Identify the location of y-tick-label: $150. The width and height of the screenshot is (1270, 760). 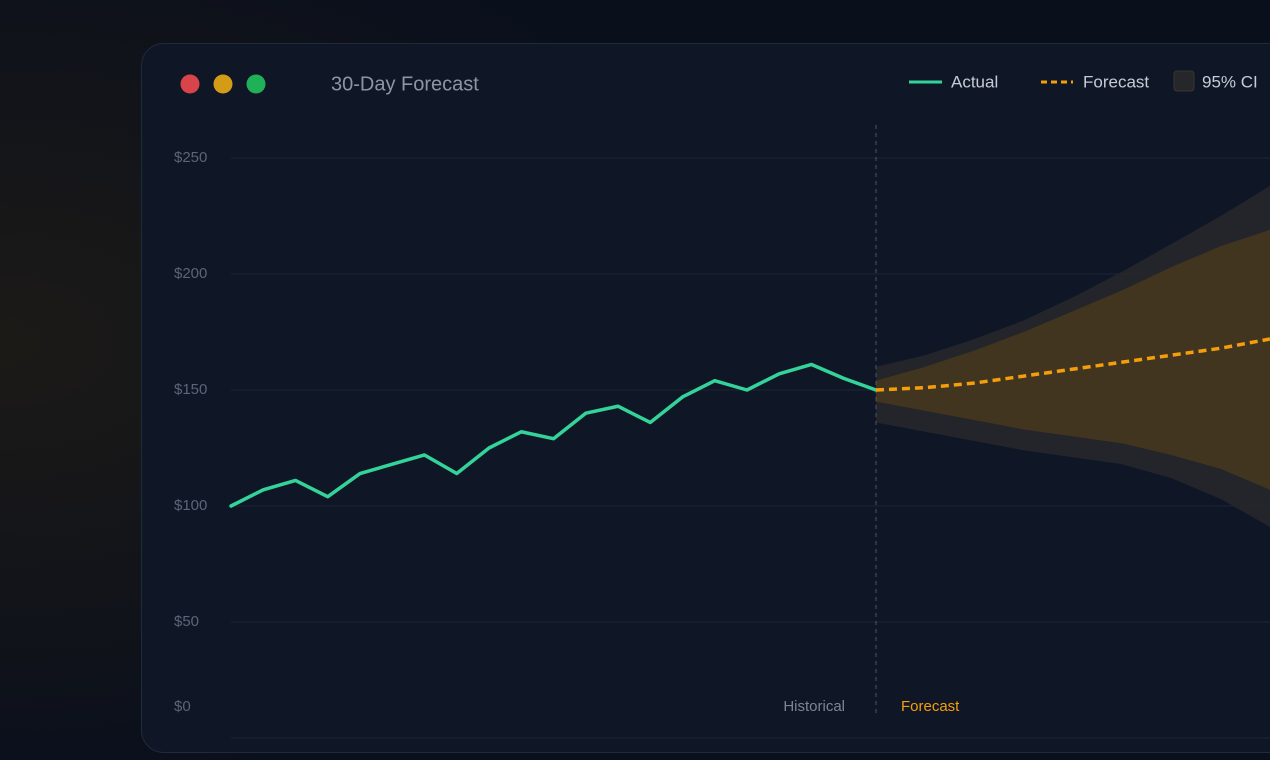
(190, 389).